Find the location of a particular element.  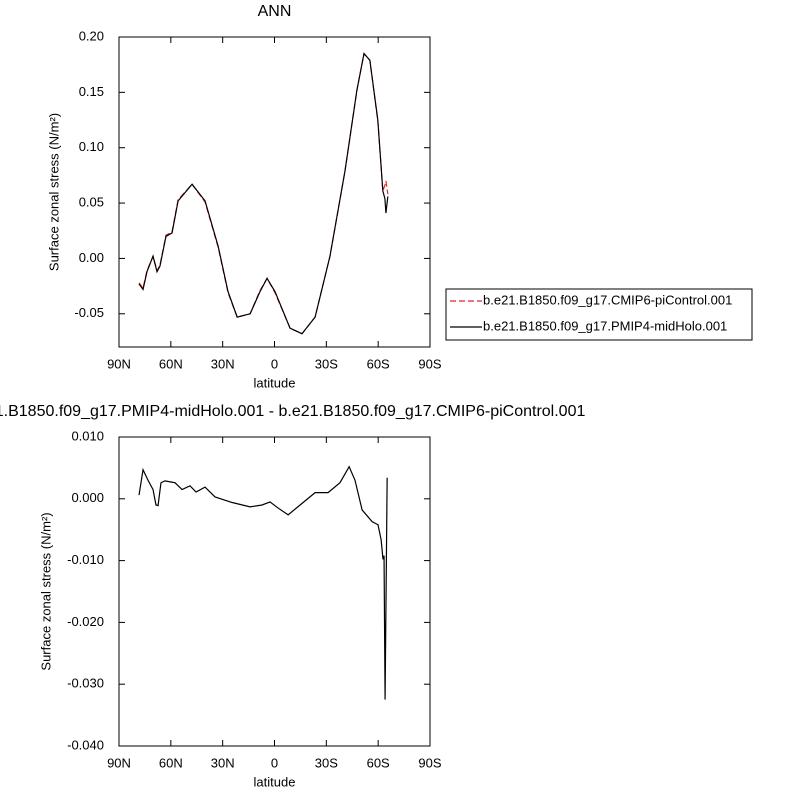

y-tick-label: -0.05 is located at coordinates (89, 312).